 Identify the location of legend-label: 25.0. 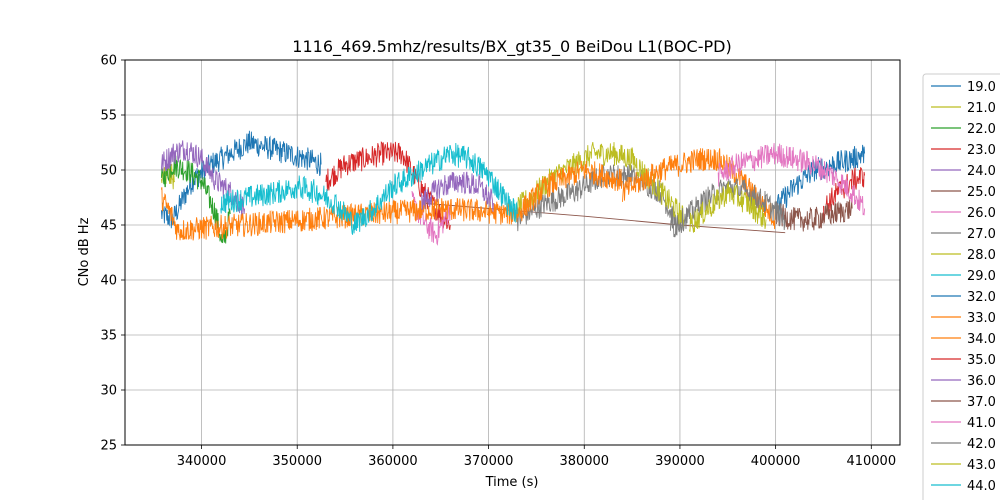
(981, 192).